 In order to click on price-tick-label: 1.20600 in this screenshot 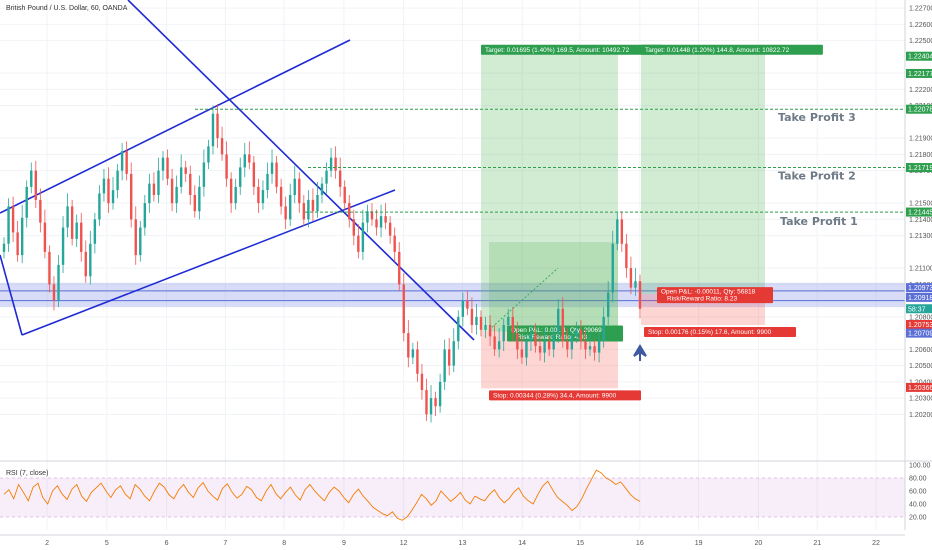, I will do `click(920, 350)`.